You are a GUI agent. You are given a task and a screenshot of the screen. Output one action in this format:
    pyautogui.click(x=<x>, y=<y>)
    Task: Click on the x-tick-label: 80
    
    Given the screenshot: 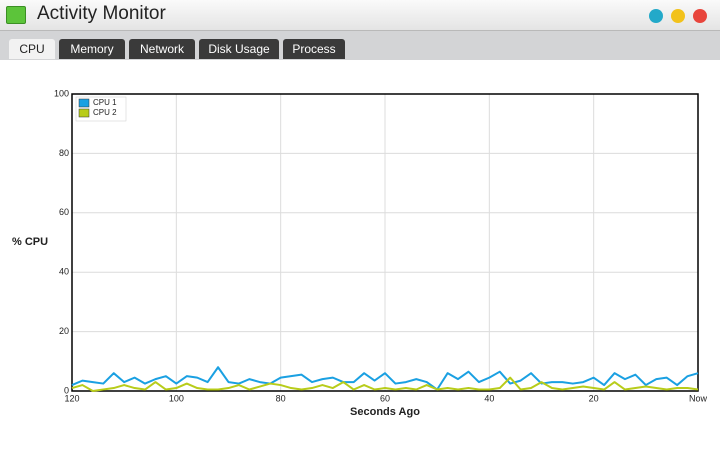 What is the action you would take?
    pyautogui.click(x=281, y=398)
    